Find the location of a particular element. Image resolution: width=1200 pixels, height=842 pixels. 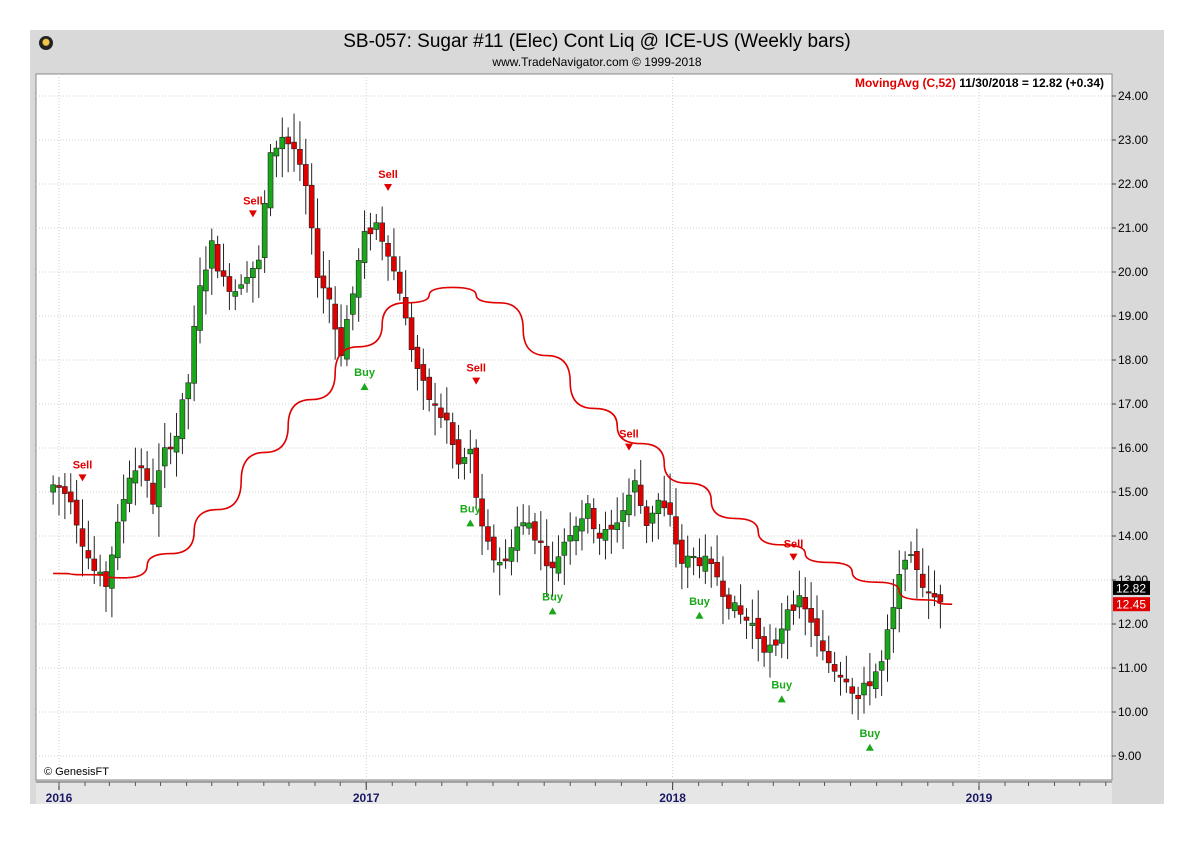

y-tick-label: 11.00 is located at coordinates (1132, 668).